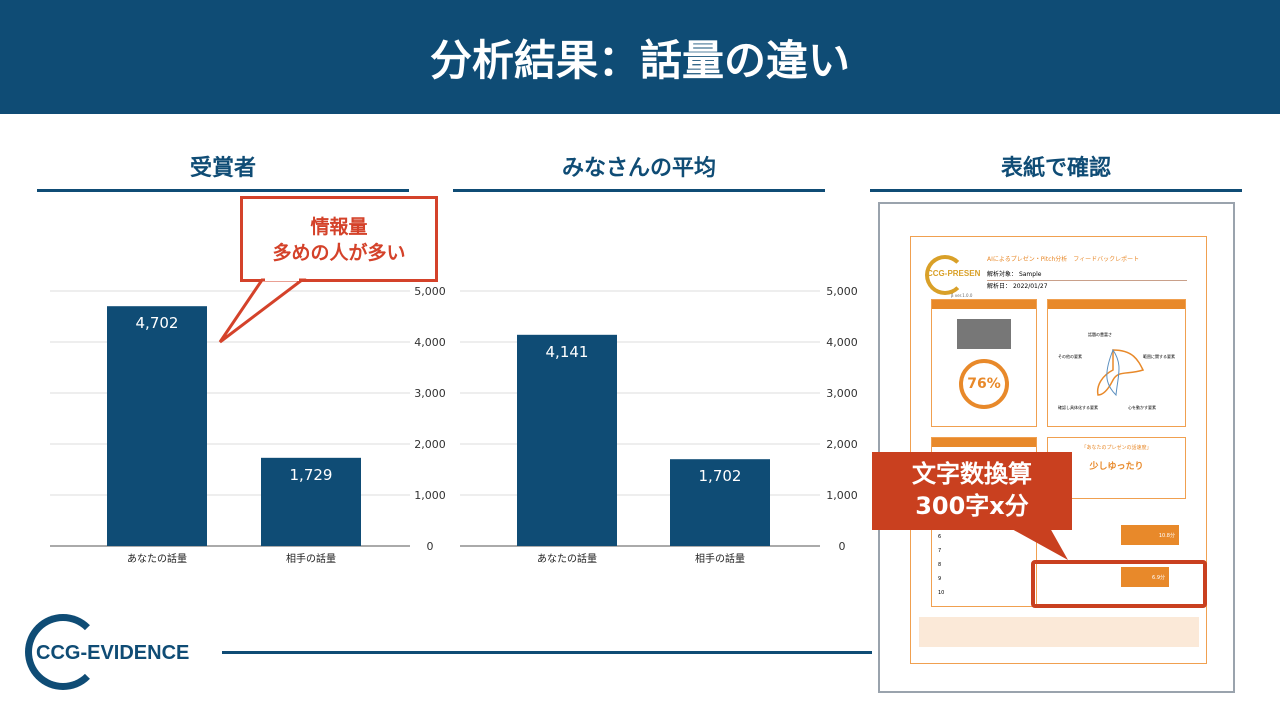 The height and width of the screenshot is (718, 1280). What do you see at coordinates (222, 168) in the screenshot?
I see `section-title-winners: 受賞者` at bounding box center [222, 168].